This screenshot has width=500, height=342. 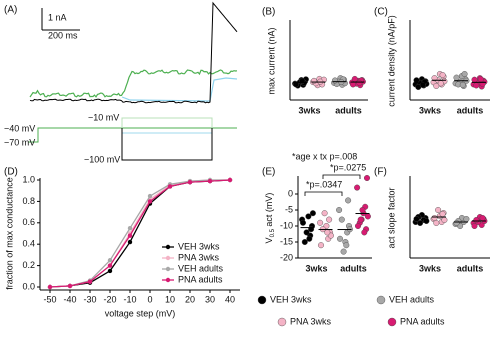 What do you see at coordinates (324, 156) in the screenshot?
I see `annotation: *age x tx p=.008` at bounding box center [324, 156].